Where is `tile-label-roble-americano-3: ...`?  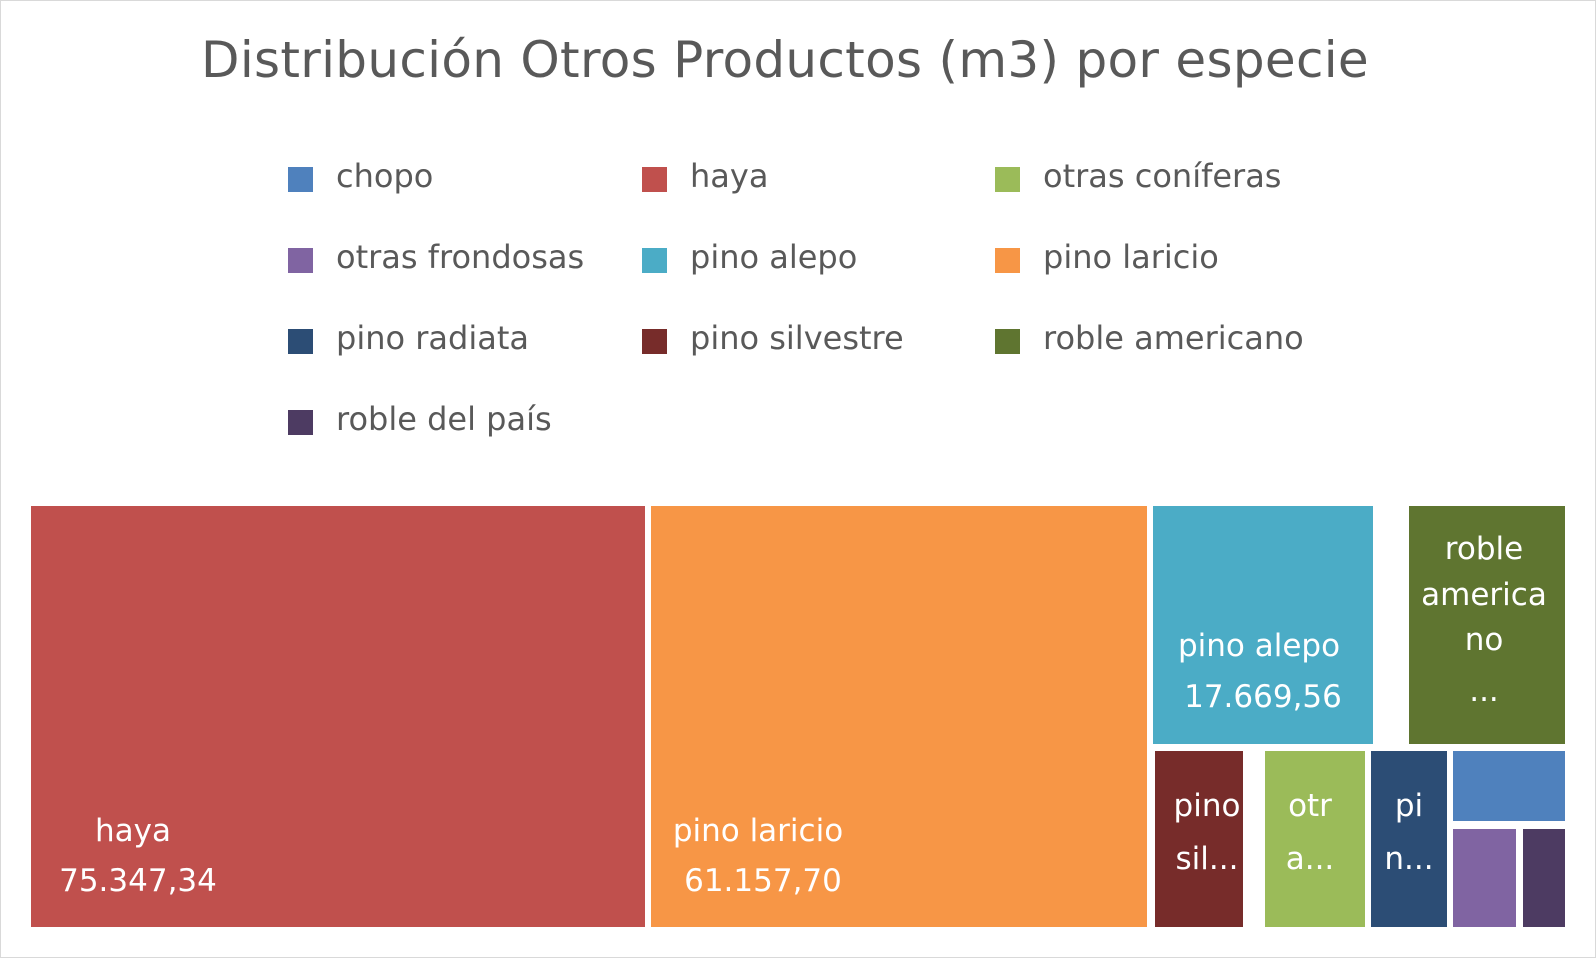 tile-label-roble-americano-3: ... is located at coordinates (1484, 691).